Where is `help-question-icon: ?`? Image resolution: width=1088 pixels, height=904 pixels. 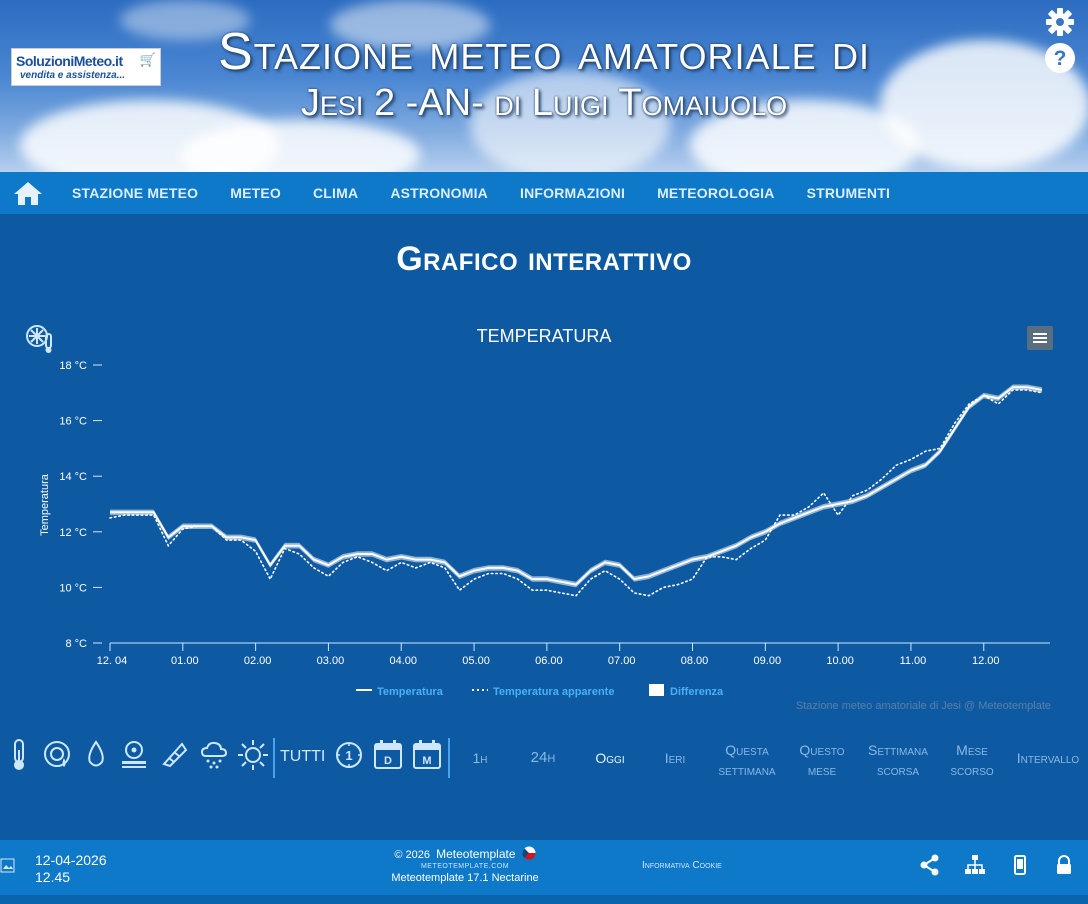 help-question-icon: ? is located at coordinates (1060, 58).